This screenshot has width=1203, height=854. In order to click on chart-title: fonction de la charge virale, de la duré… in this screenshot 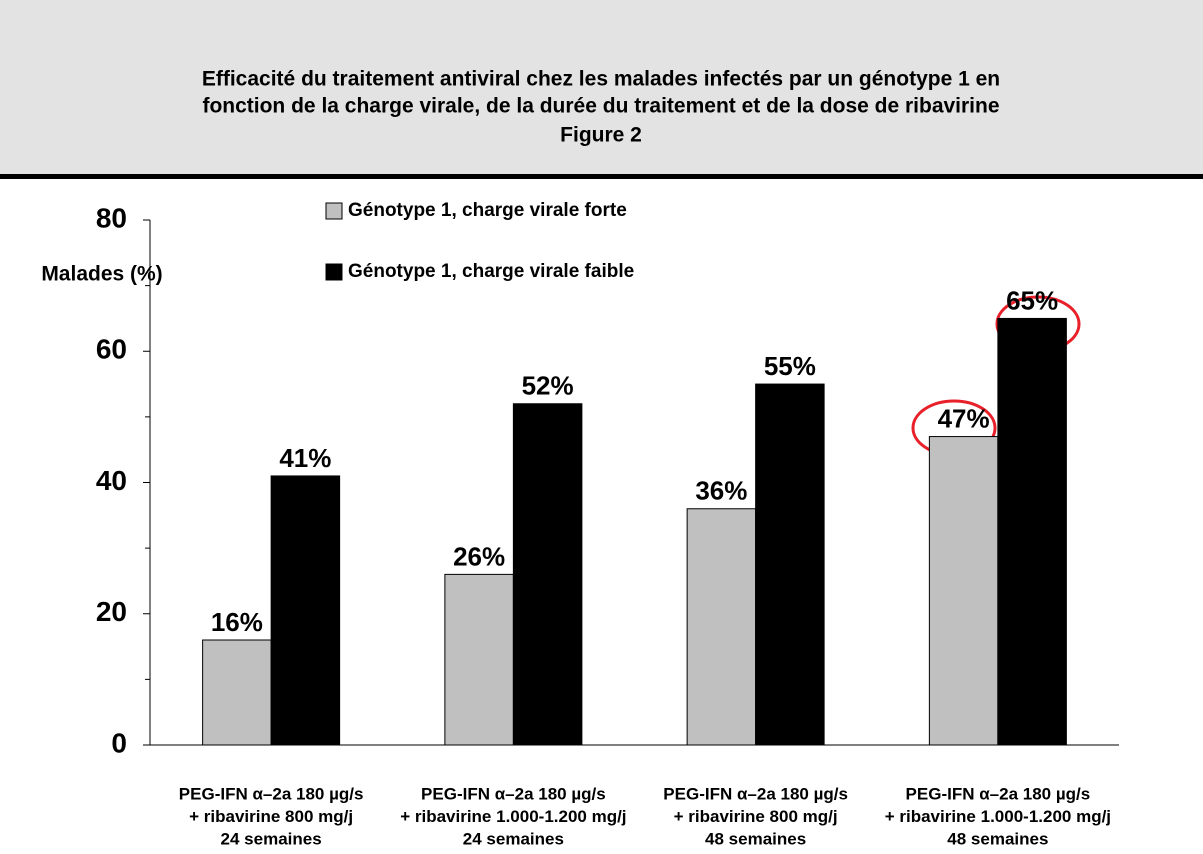, I will do `click(600, 106)`.